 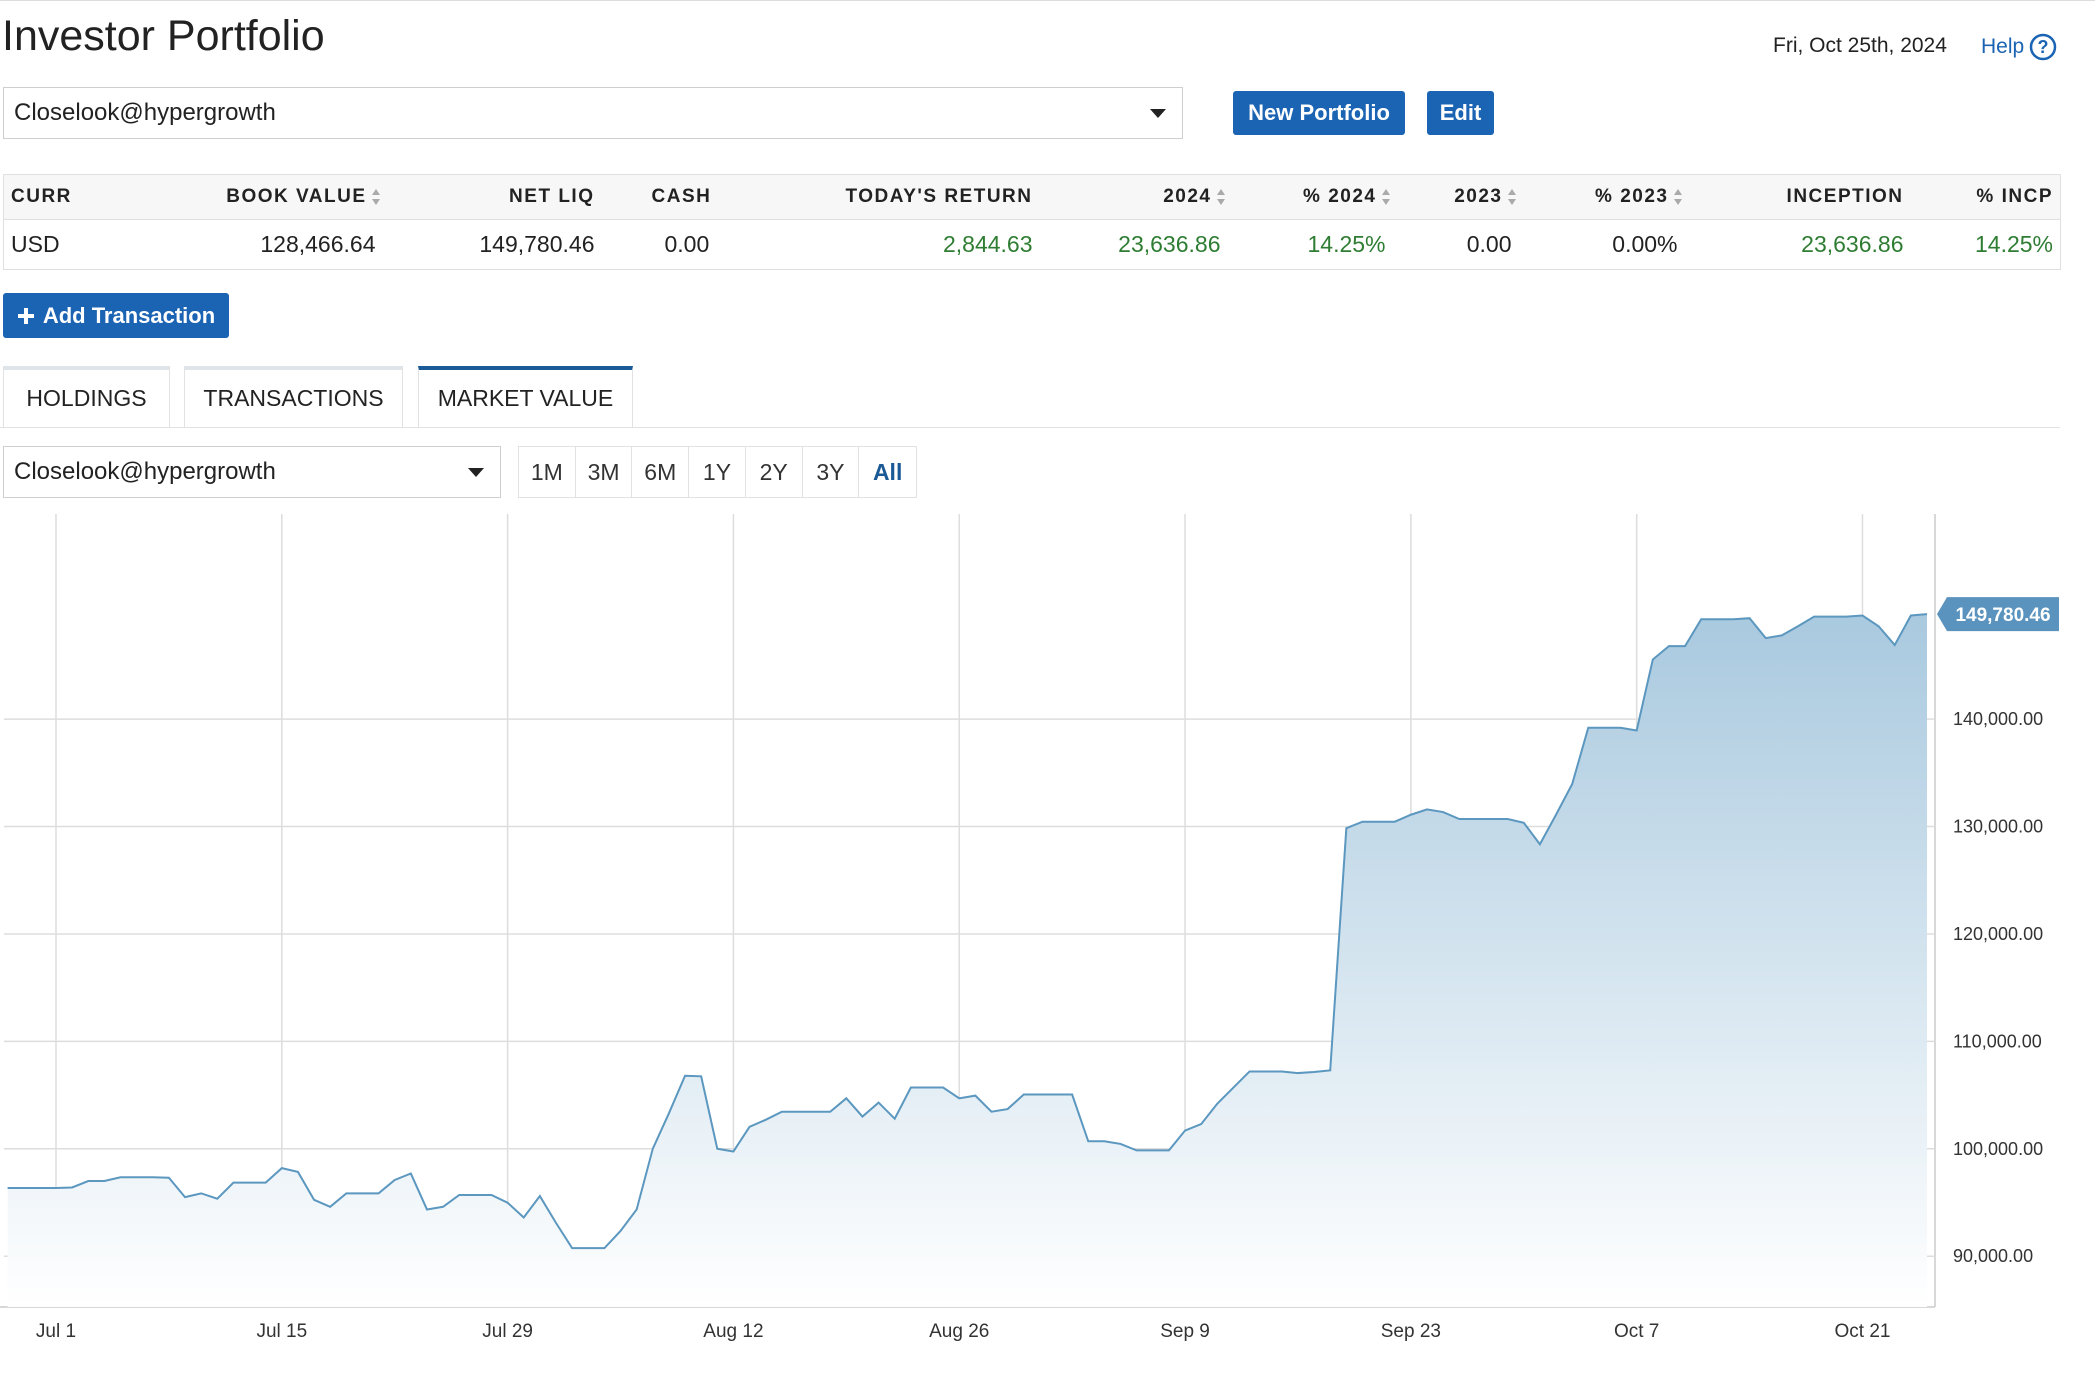 I want to click on help-link: Help ?, so click(x=2019, y=47).